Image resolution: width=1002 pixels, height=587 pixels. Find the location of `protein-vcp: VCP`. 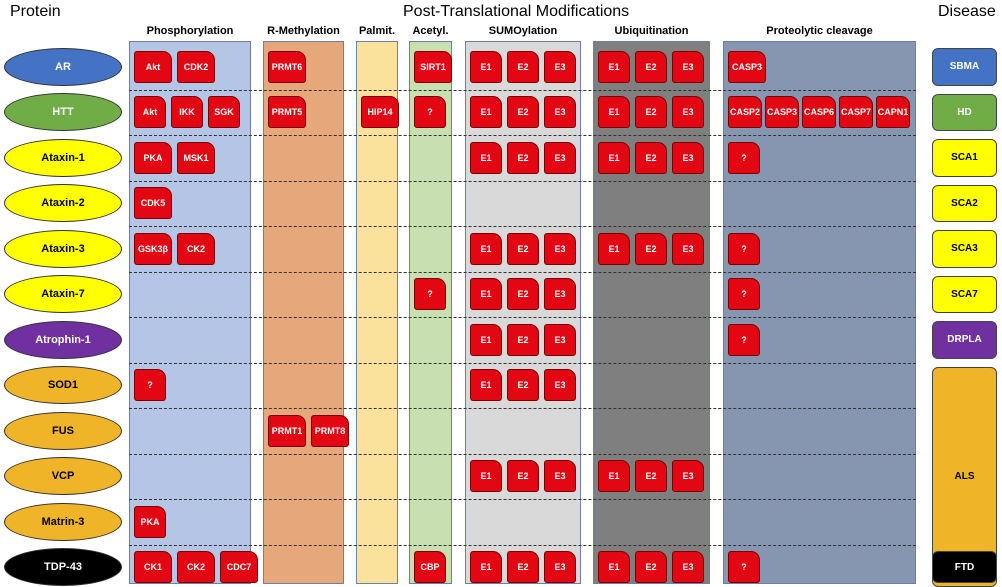

protein-vcp: VCP is located at coordinates (63, 476).